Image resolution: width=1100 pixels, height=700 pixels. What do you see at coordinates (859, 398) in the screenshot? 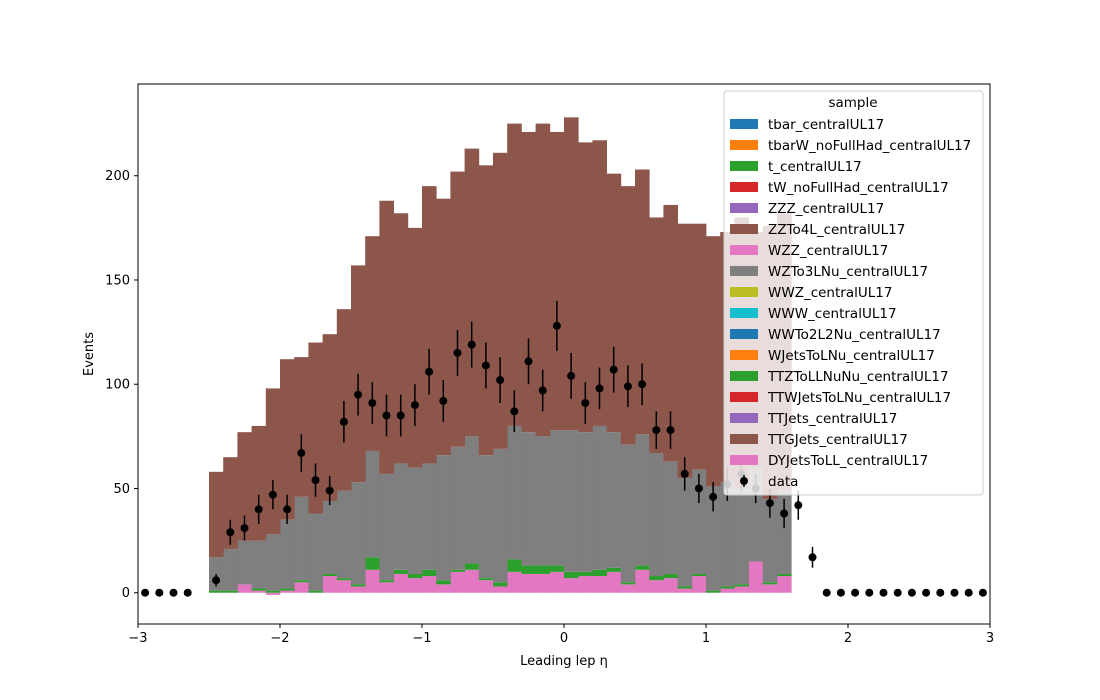
I see `legend-label: TTWJetsToLNu_centralUL17` at bounding box center [859, 398].